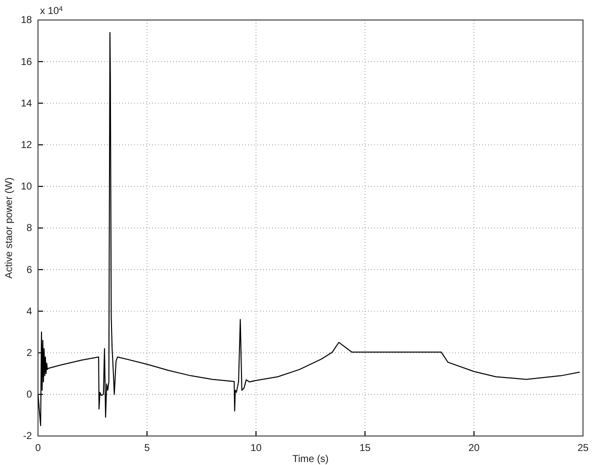 The image size is (597, 465). Describe the element at coordinates (26, 20) in the screenshot. I see `y-tick-label: 18` at that location.